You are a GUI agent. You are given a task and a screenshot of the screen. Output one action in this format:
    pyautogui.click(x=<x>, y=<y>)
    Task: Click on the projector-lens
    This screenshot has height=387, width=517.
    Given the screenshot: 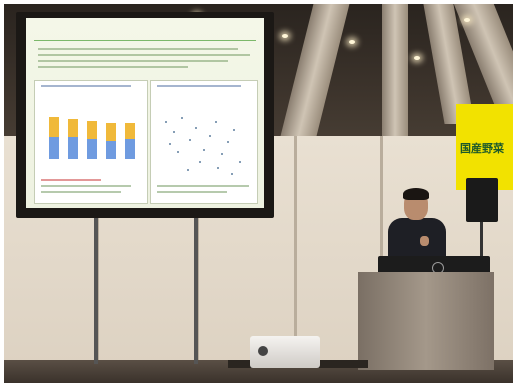 What is the action you would take?
    pyautogui.click(x=263, y=351)
    